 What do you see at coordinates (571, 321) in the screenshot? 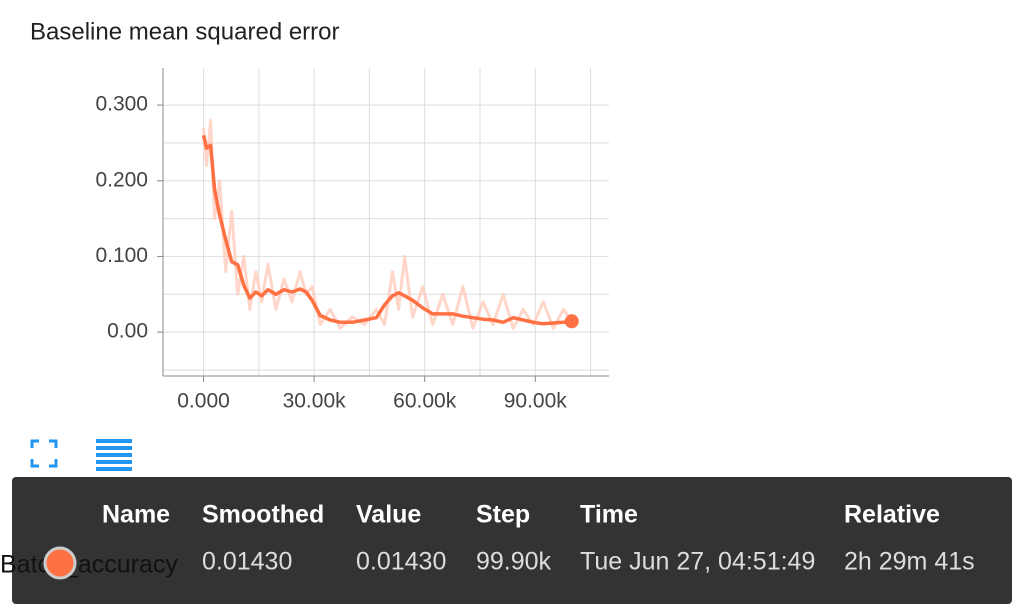
I see `end-marker` at bounding box center [571, 321].